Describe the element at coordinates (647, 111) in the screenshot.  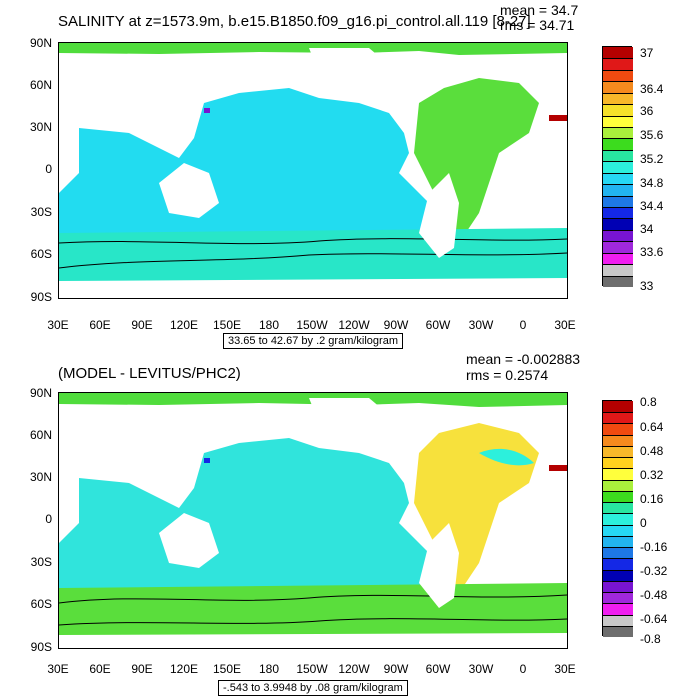
I see `colorbar-label: 36` at that location.